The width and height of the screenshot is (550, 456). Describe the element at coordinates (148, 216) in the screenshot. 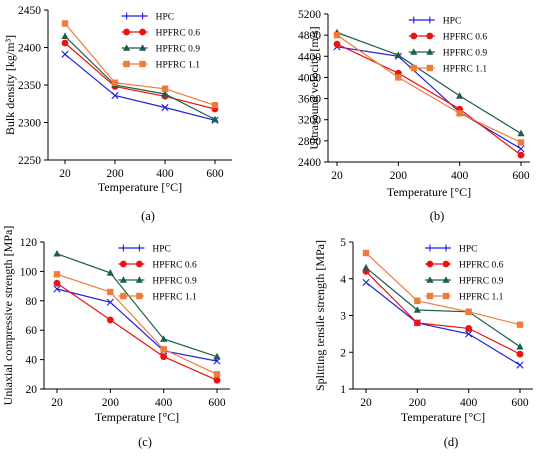

I see `panel-label: (a)` at that location.